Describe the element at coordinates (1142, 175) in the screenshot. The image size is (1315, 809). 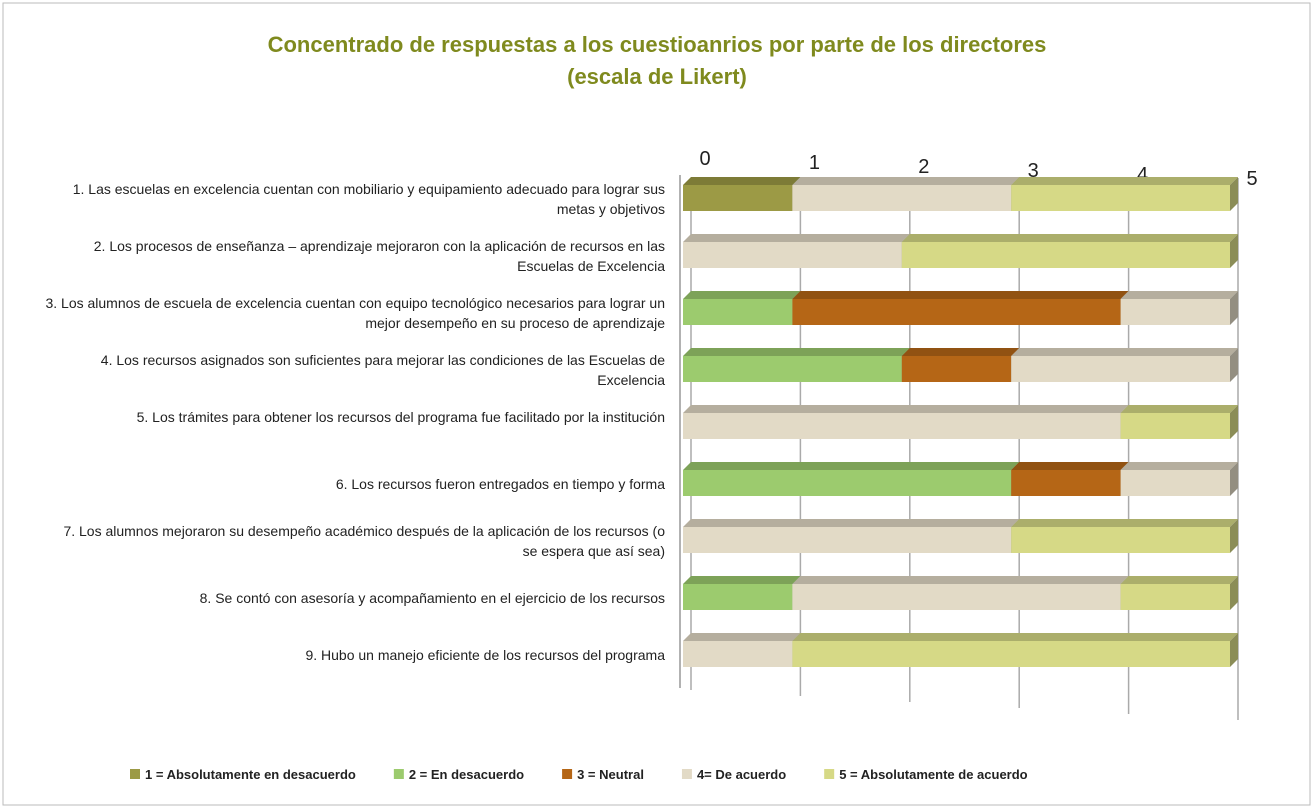
I see `x-tick-label: 4` at that location.